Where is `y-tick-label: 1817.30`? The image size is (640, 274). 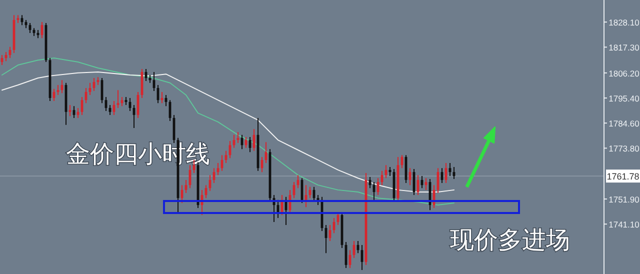
y-tick-label: 1817.30 is located at coordinates (624, 47).